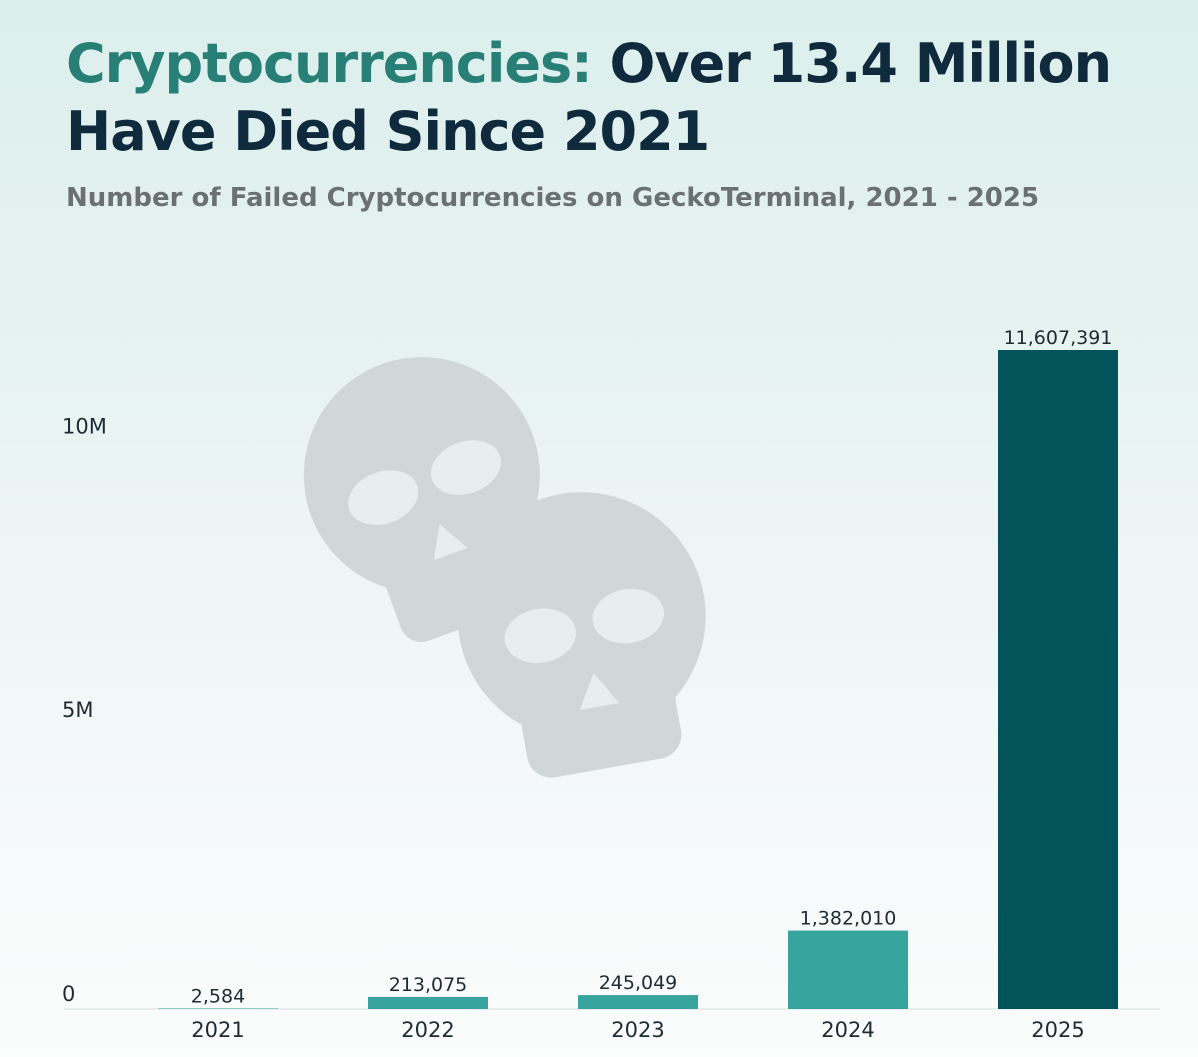 The width and height of the screenshot is (1198, 1057). Describe the element at coordinates (589, 97) in the screenshot. I see `title-main: Over 13.4 Million Have Died Since 2021` at that location.